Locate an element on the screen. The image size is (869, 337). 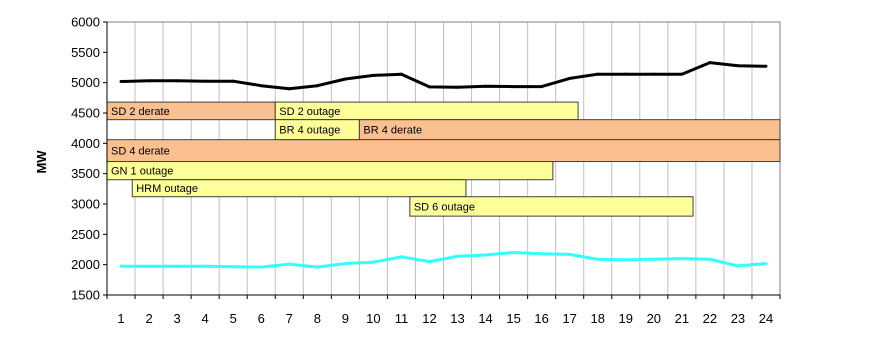
x-tick-label: 19 is located at coordinates (626, 318).